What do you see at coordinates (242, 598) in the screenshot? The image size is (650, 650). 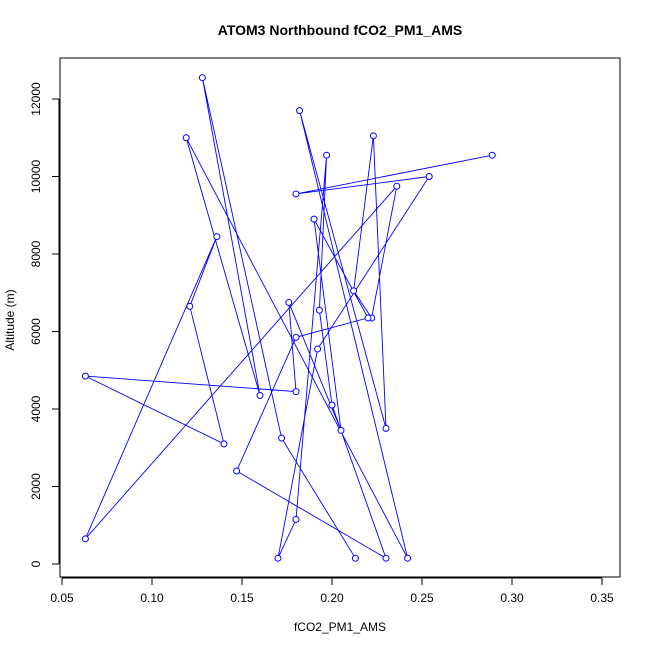 I see `x-tick-label: 0.15` at bounding box center [242, 598].